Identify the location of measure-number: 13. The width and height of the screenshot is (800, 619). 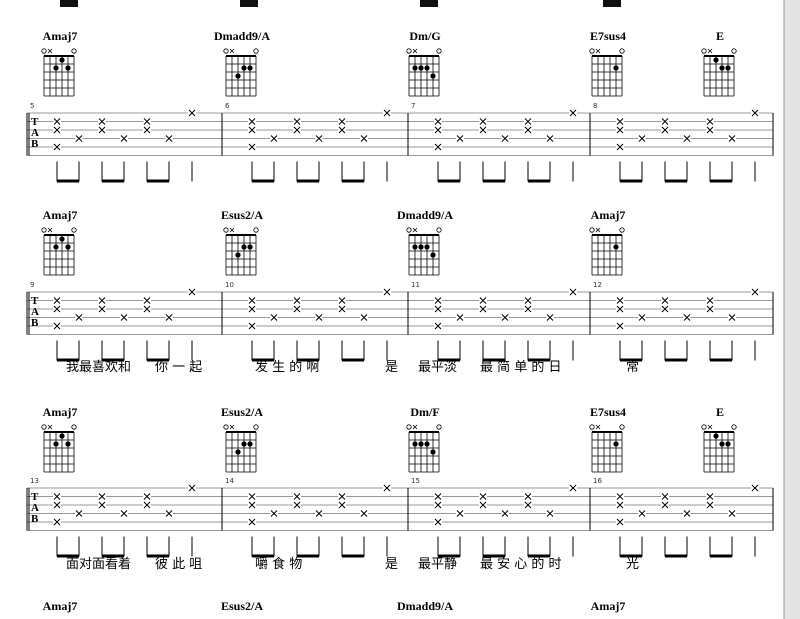
(34, 481).